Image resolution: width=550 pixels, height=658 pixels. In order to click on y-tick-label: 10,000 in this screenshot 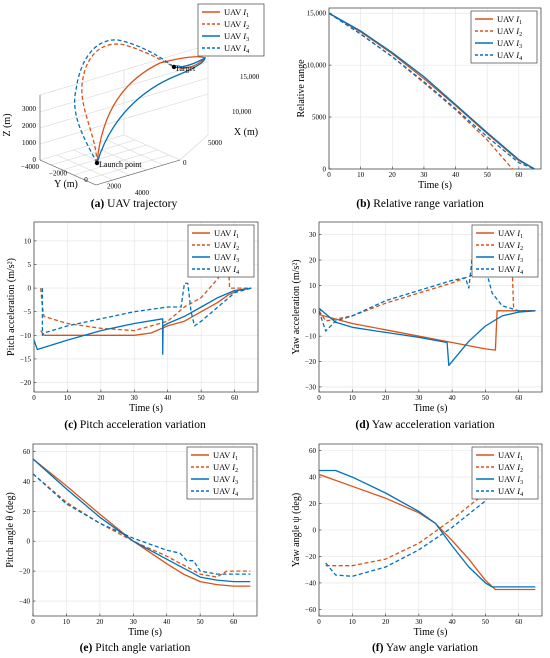, I will do `click(317, 66)`.